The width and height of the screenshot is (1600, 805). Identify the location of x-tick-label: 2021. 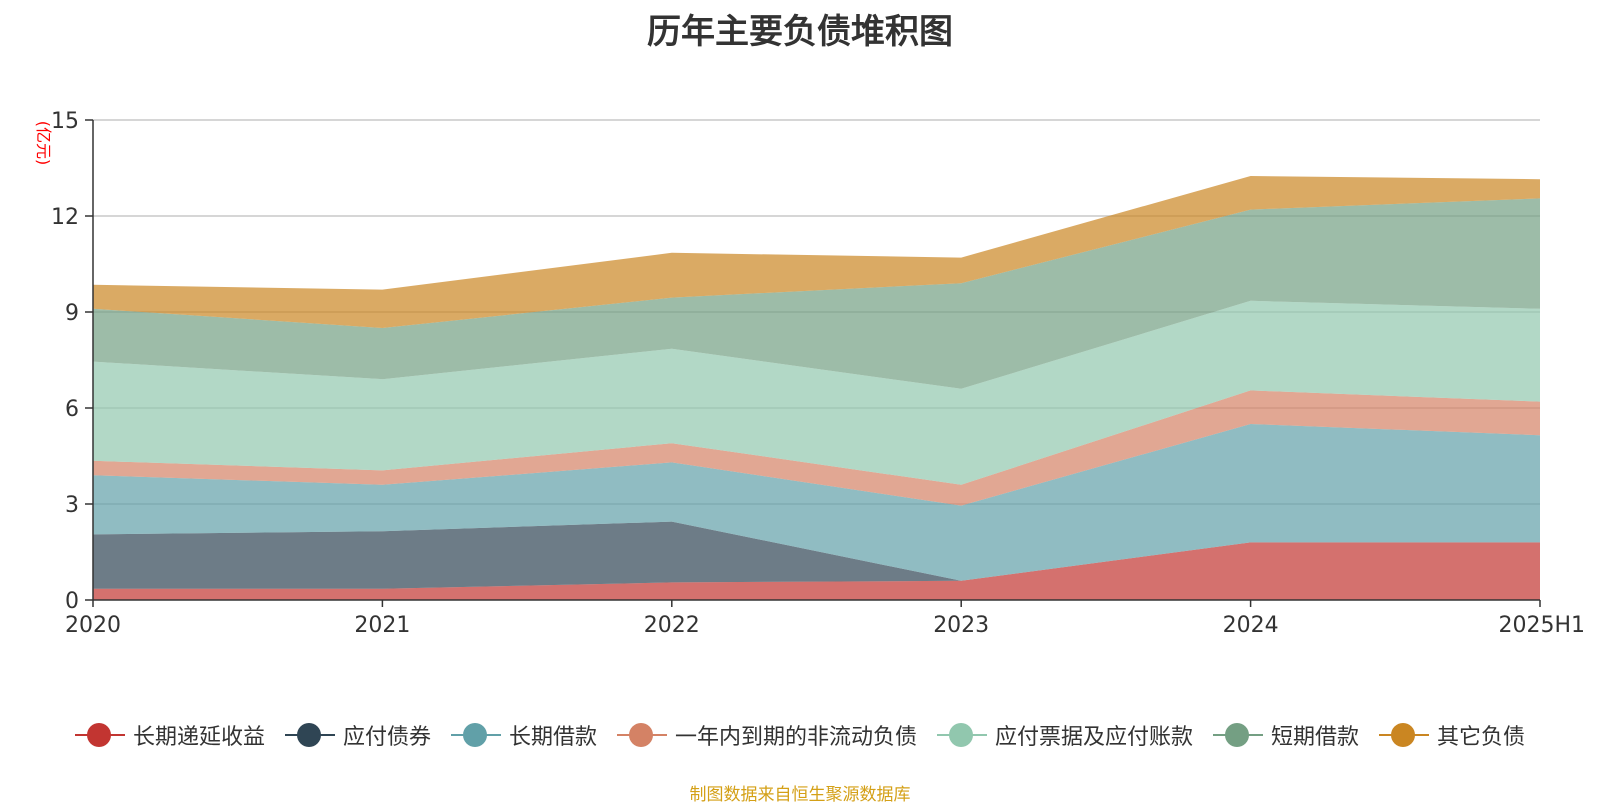
(382, 625).